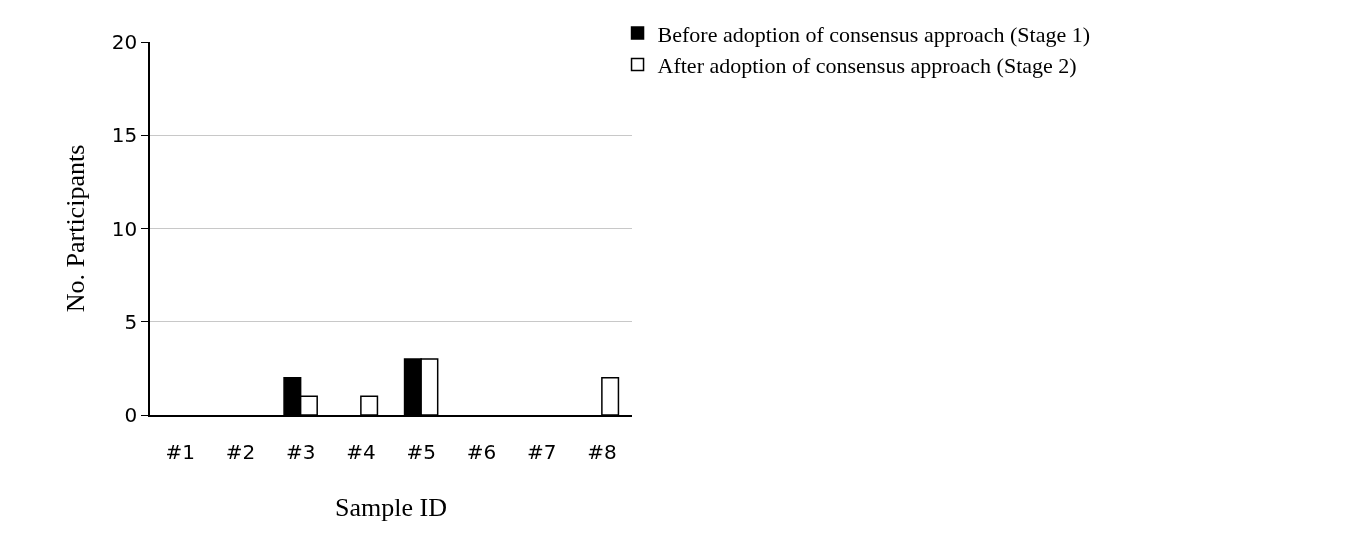  What do you see at coordinates (124, 42) in the screenshot?
I see `y-tick-label: 20` at bounding box center [124, 42].